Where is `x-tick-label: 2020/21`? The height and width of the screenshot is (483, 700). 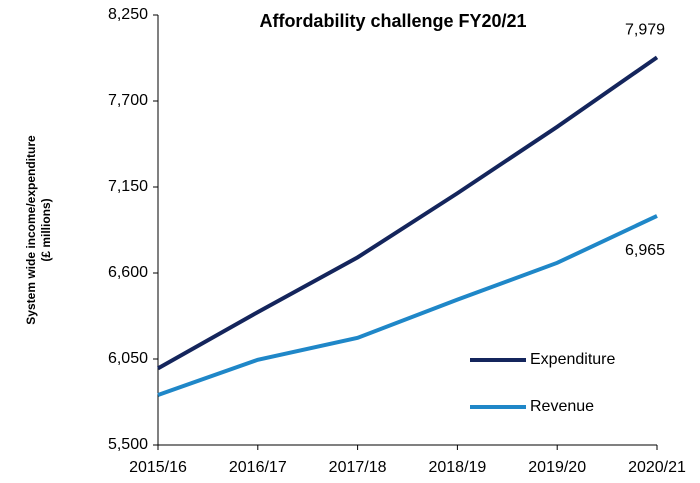
x-tick-label: 2020/21 is located at coordinates (657, 467).